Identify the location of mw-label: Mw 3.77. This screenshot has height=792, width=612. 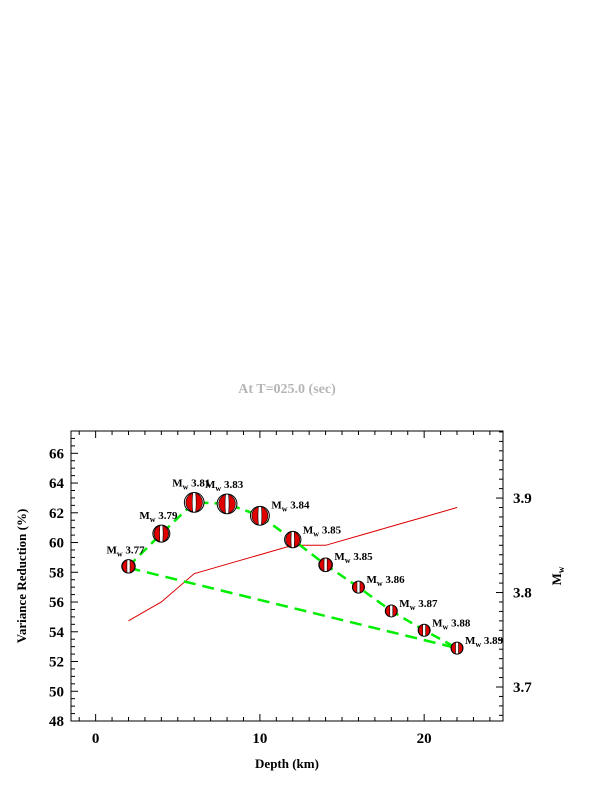
(125, 552).